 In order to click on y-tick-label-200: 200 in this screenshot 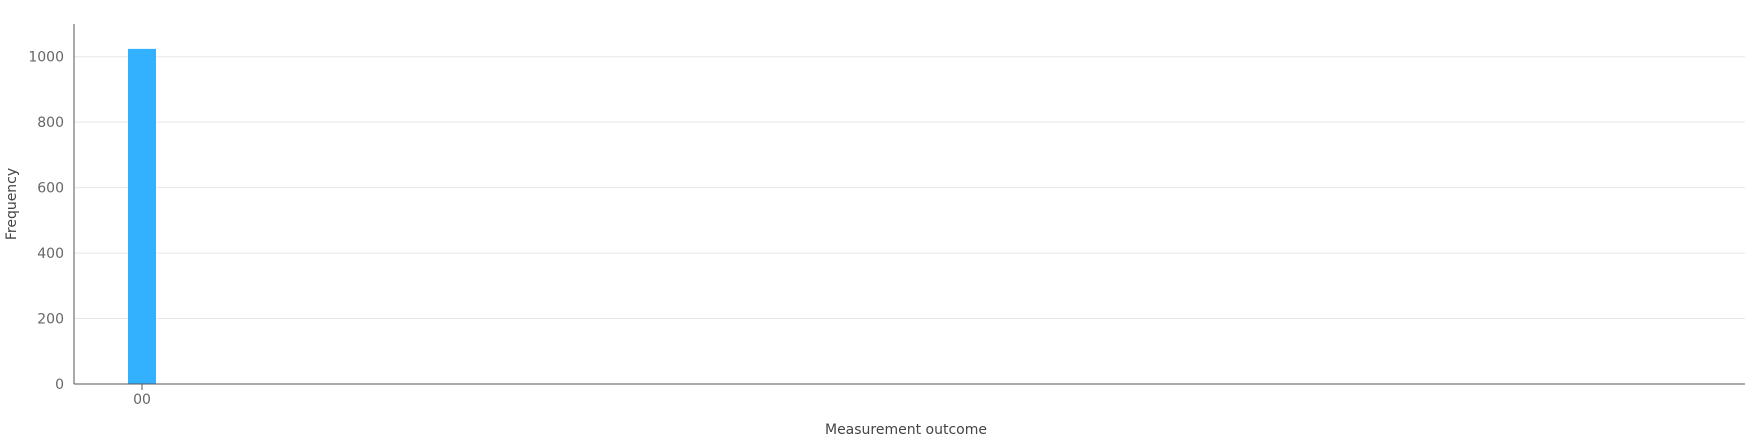, I will do `click(50, 320)`.